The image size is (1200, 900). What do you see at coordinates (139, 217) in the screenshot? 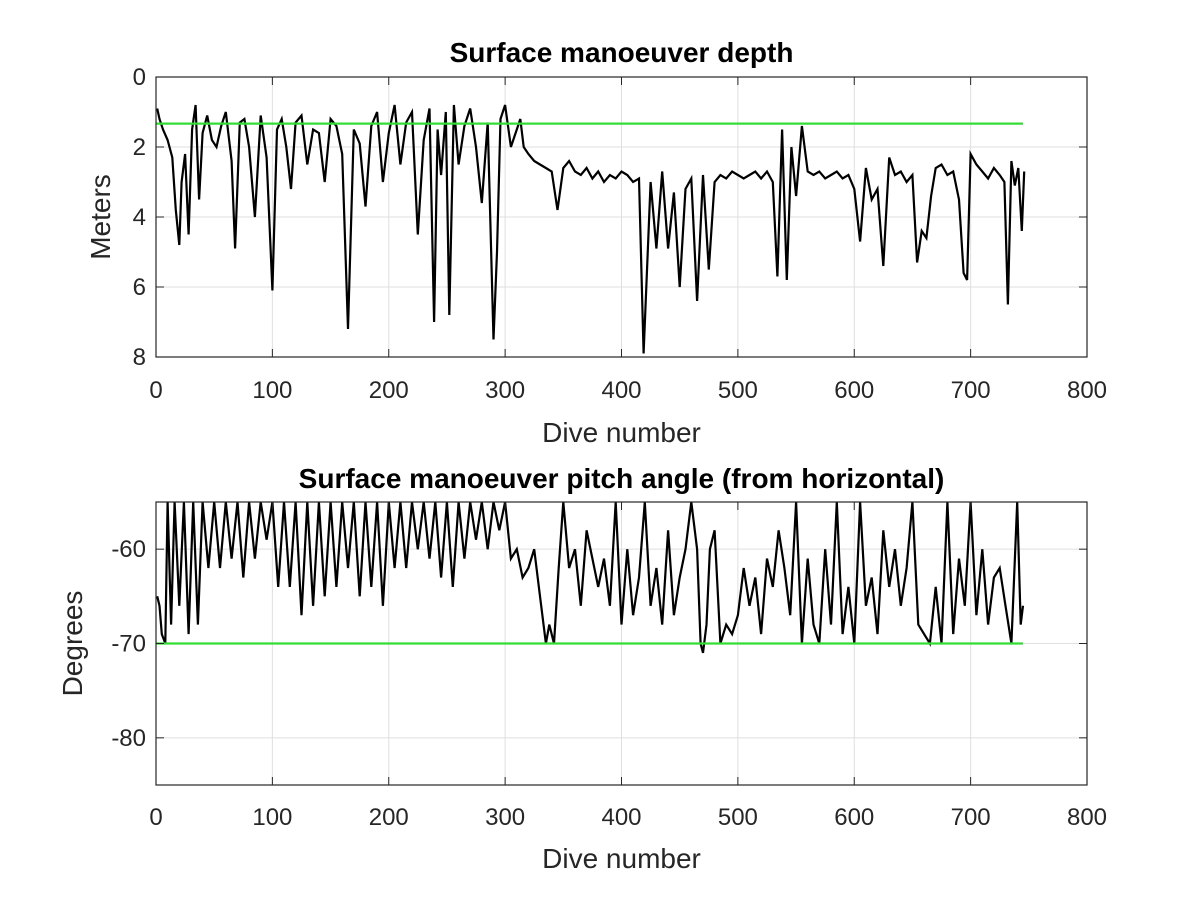
I see `y-tick-label: 4` at bounding box center [139, 217].